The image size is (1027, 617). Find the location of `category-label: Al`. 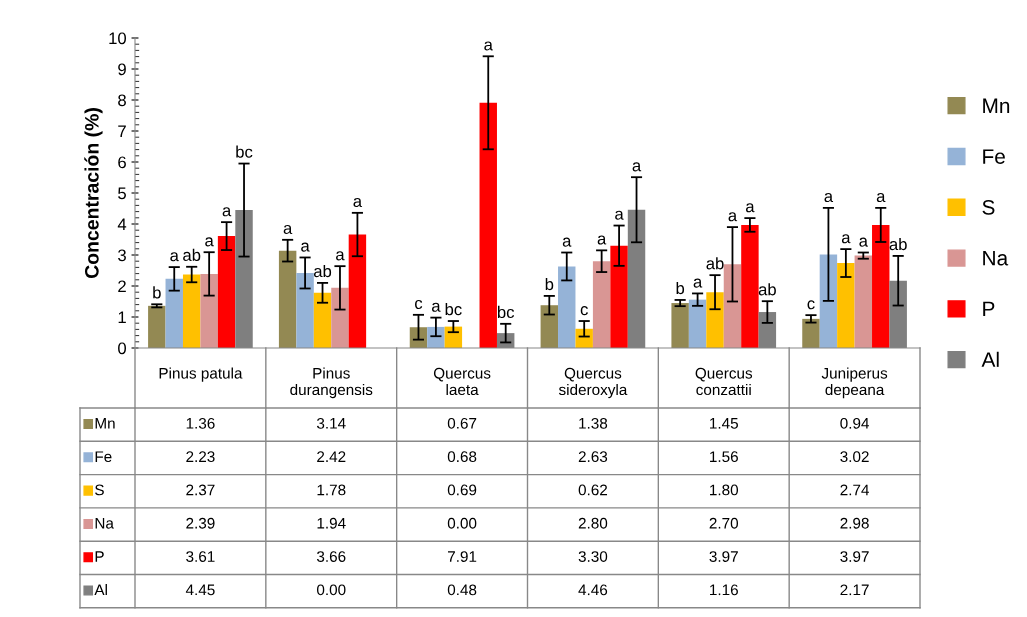

category-label: Al is located at coordinates (100, 590).